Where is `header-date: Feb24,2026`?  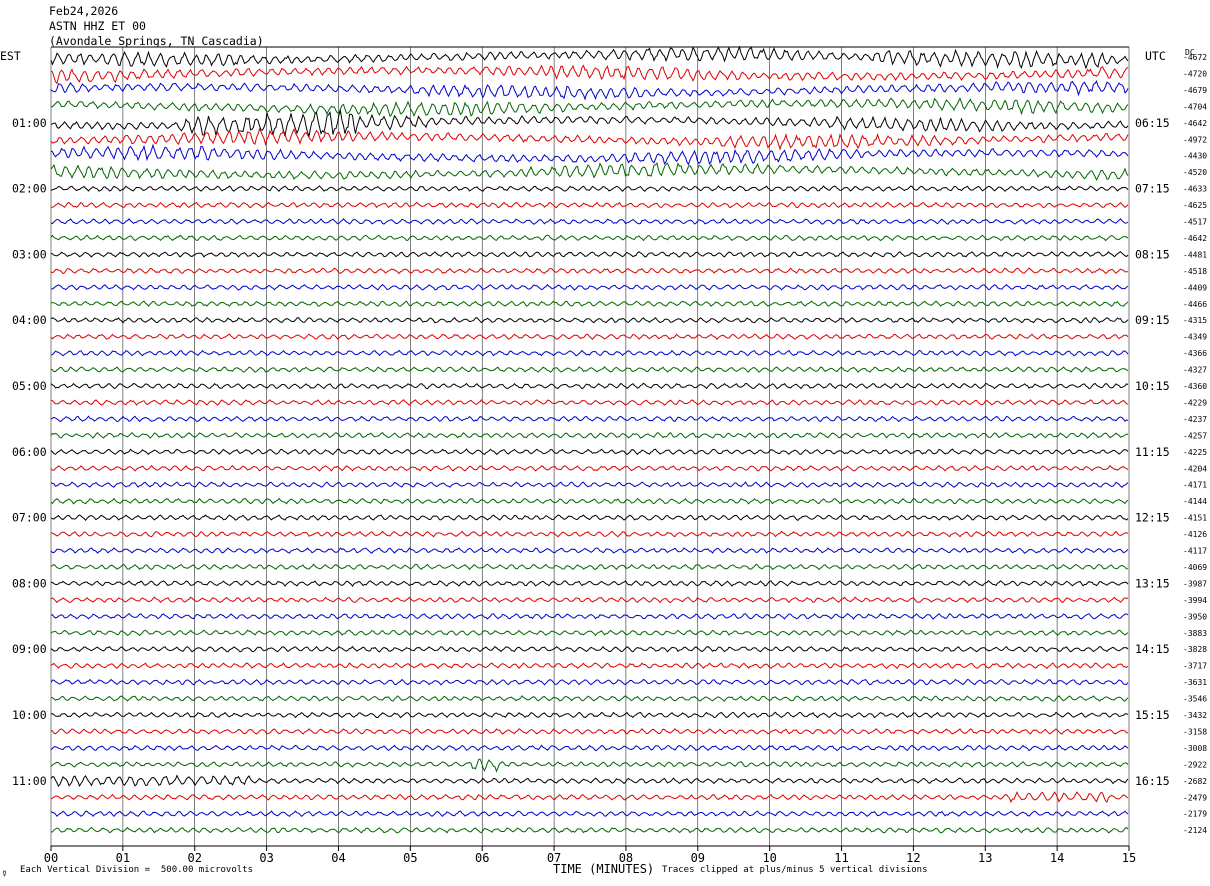 header-date: Feb24,2026 is located at coordinates (84, 11).